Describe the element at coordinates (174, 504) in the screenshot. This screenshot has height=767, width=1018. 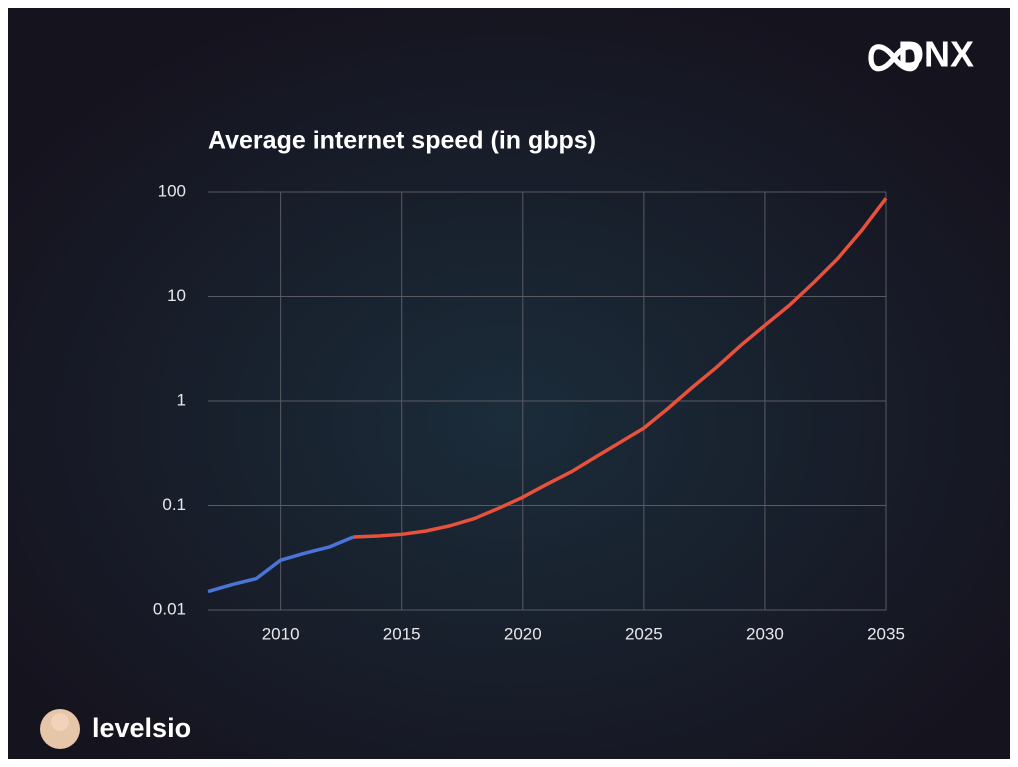
I see `y-tick-label: 0.1` at that location.